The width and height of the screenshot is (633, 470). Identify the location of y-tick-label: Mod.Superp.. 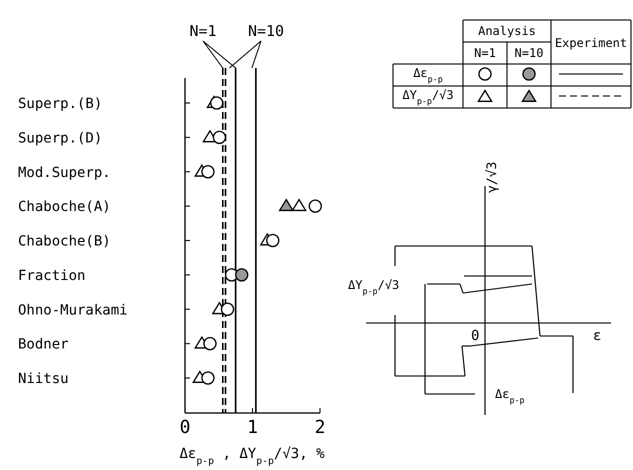
(64, 172).